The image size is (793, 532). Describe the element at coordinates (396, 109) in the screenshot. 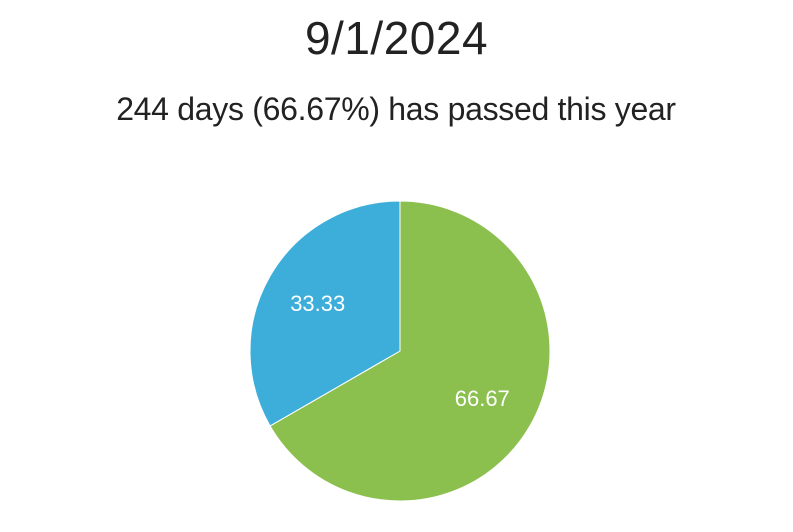

I see `days-passed-summary: 244 days (66.67%) has passed this year` at that location.